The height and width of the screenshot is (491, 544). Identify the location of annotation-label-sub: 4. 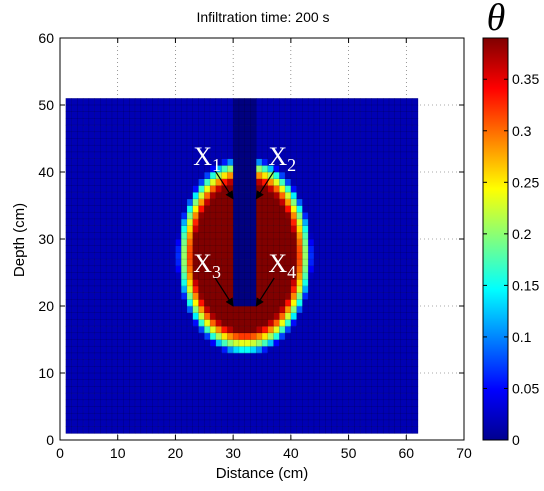
(291, 272).